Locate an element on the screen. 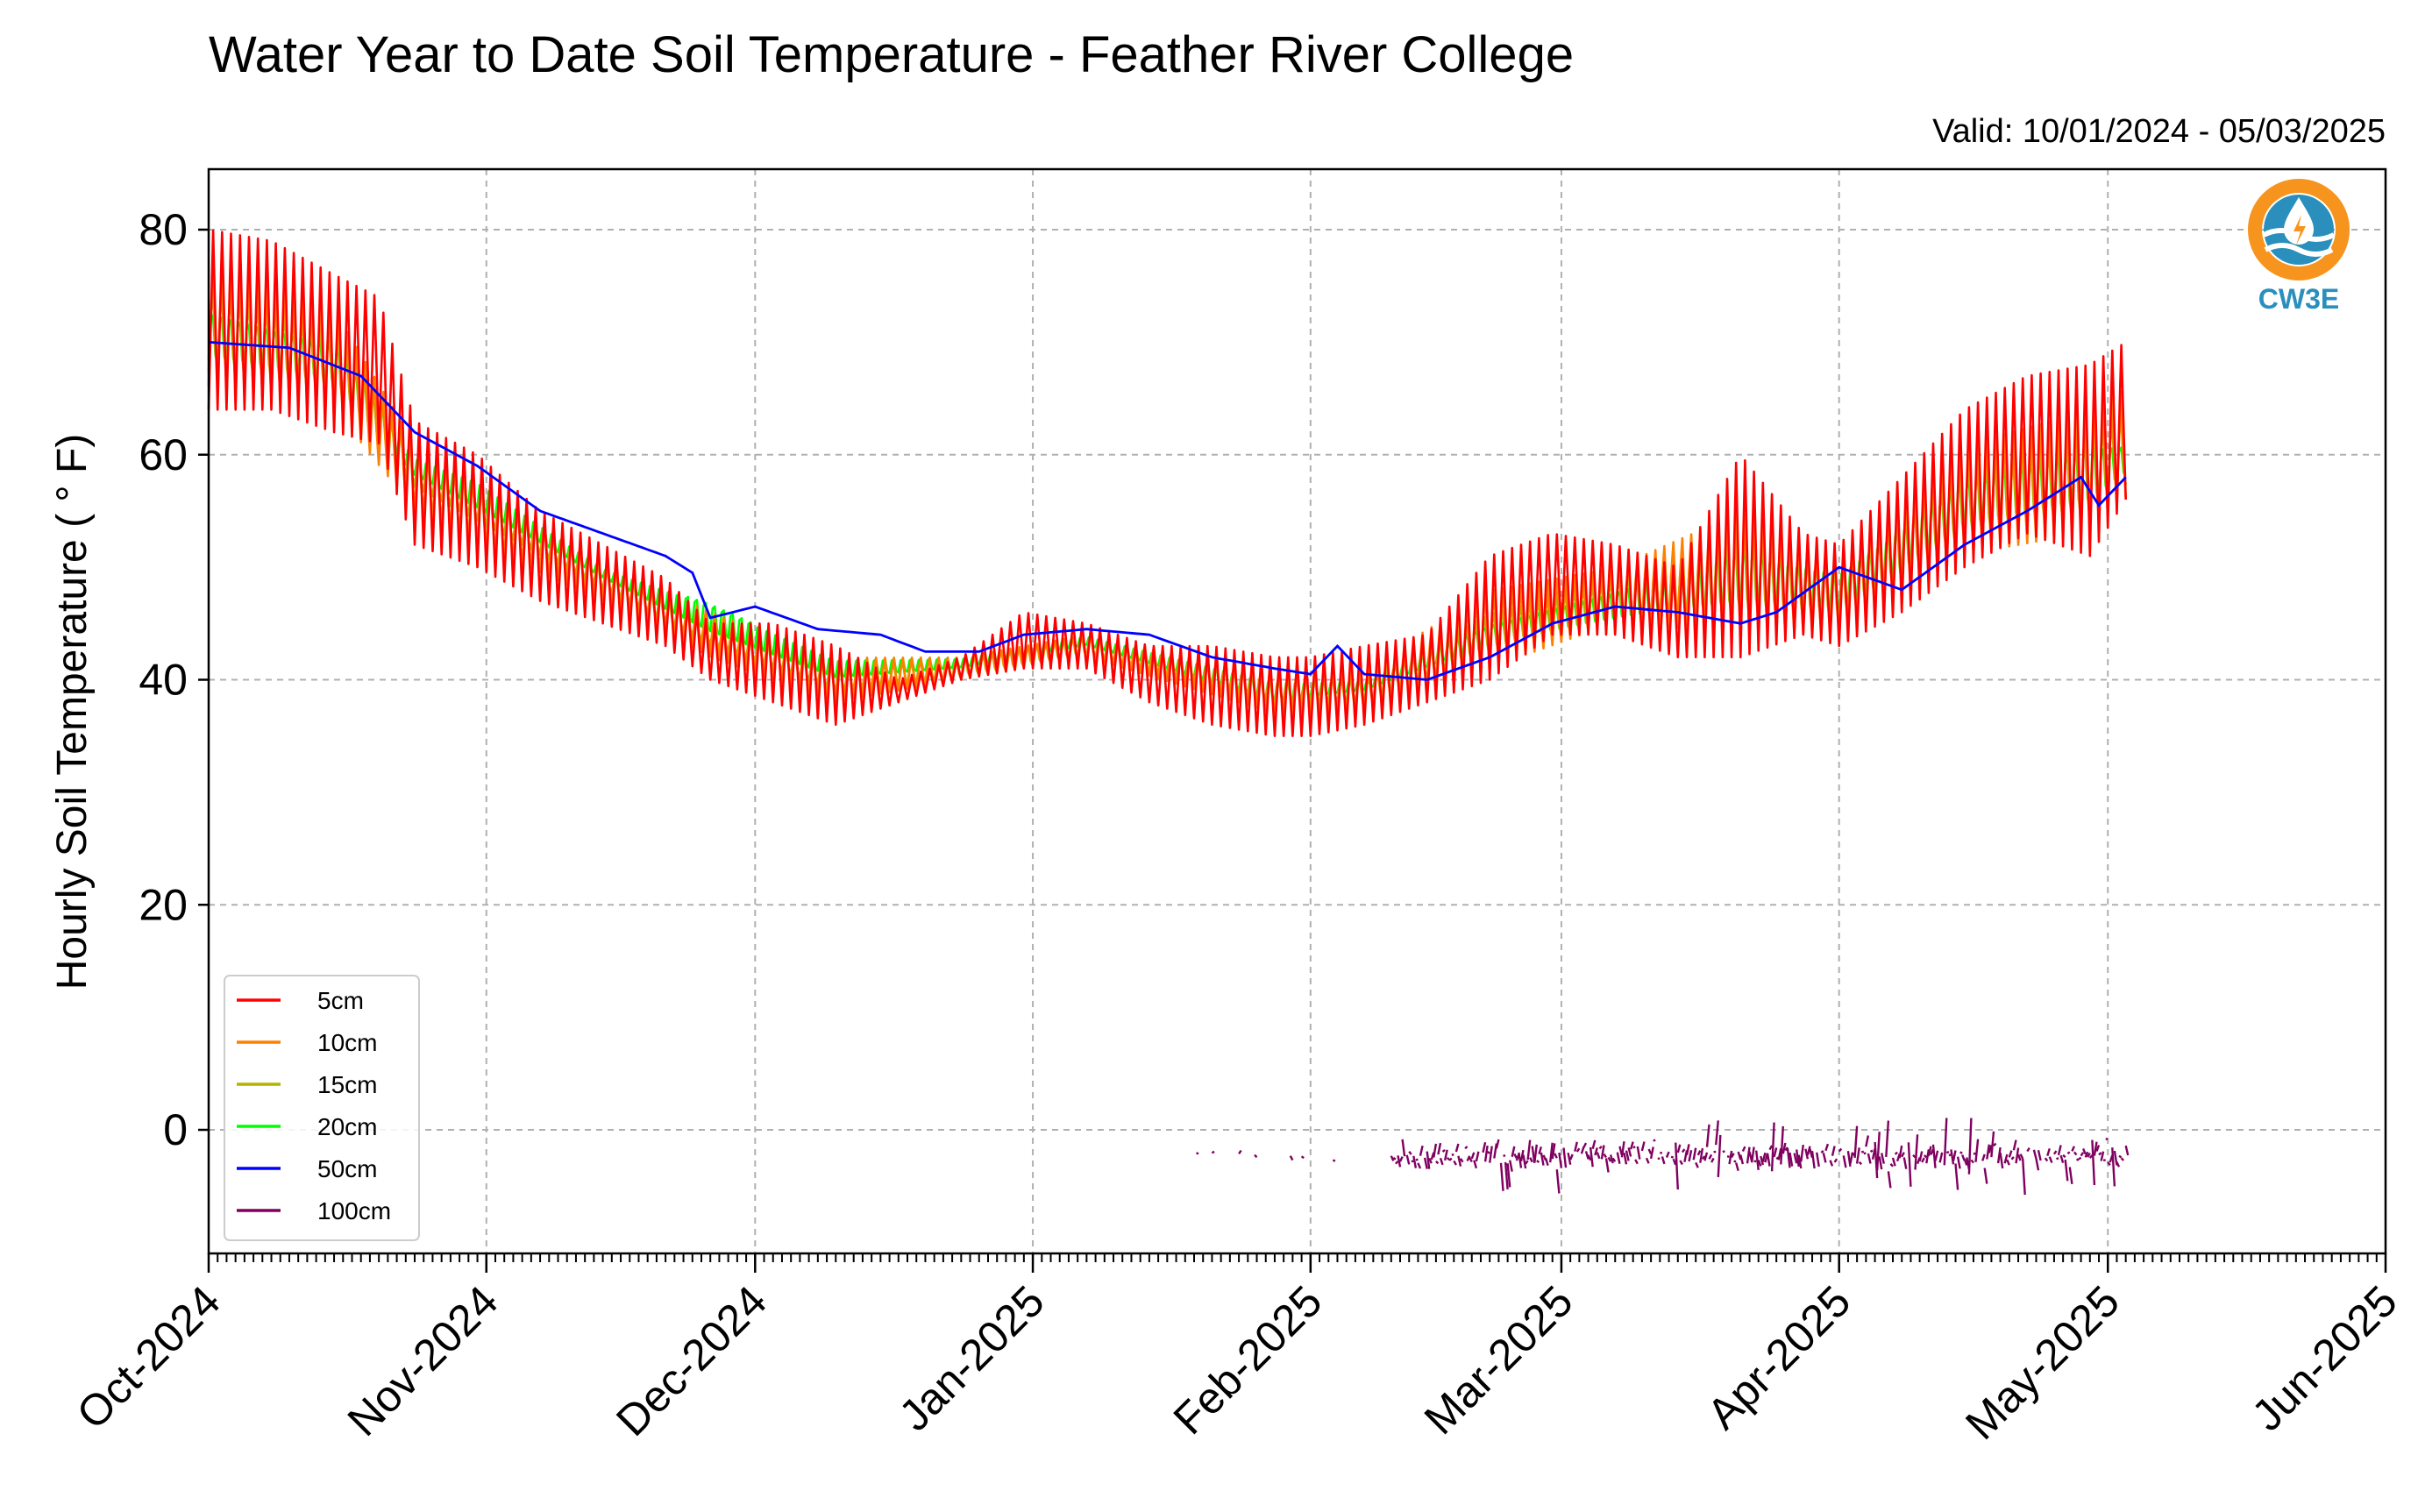 Image resolution: width=2418 pixels, height=1512 pixels. x-tick-label: Jan-2025 is located at coordinates (972, 1358).